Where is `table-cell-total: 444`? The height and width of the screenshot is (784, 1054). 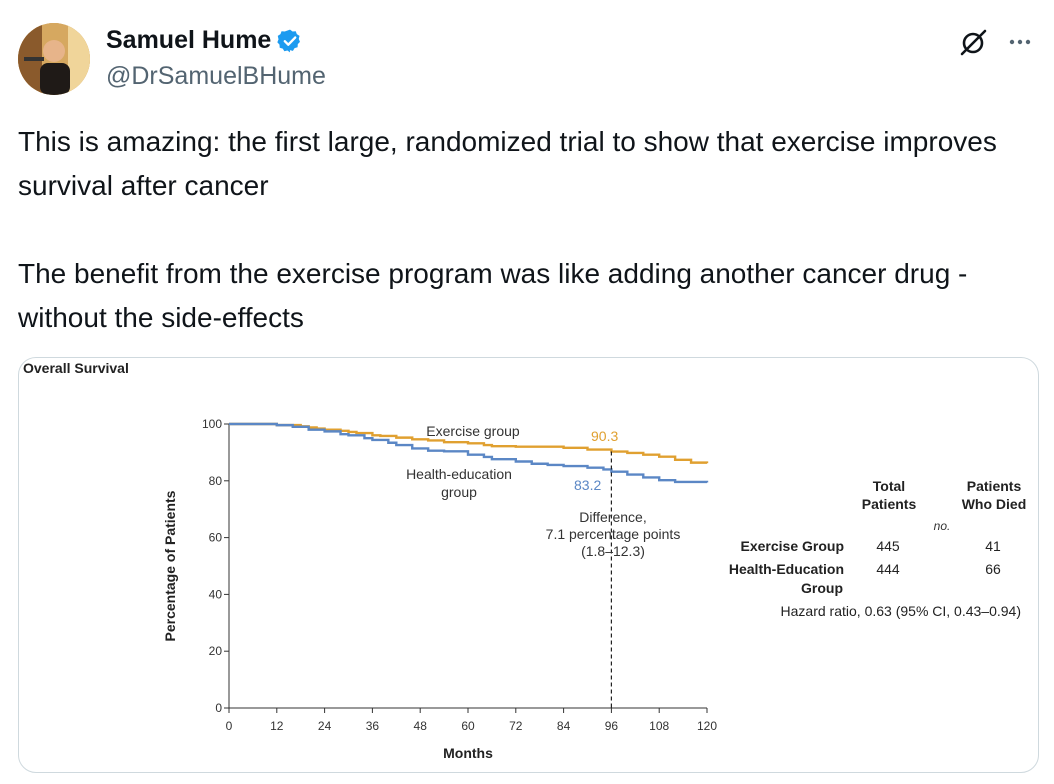 table-cell-total: 444 is located at coordinates (888, 569).